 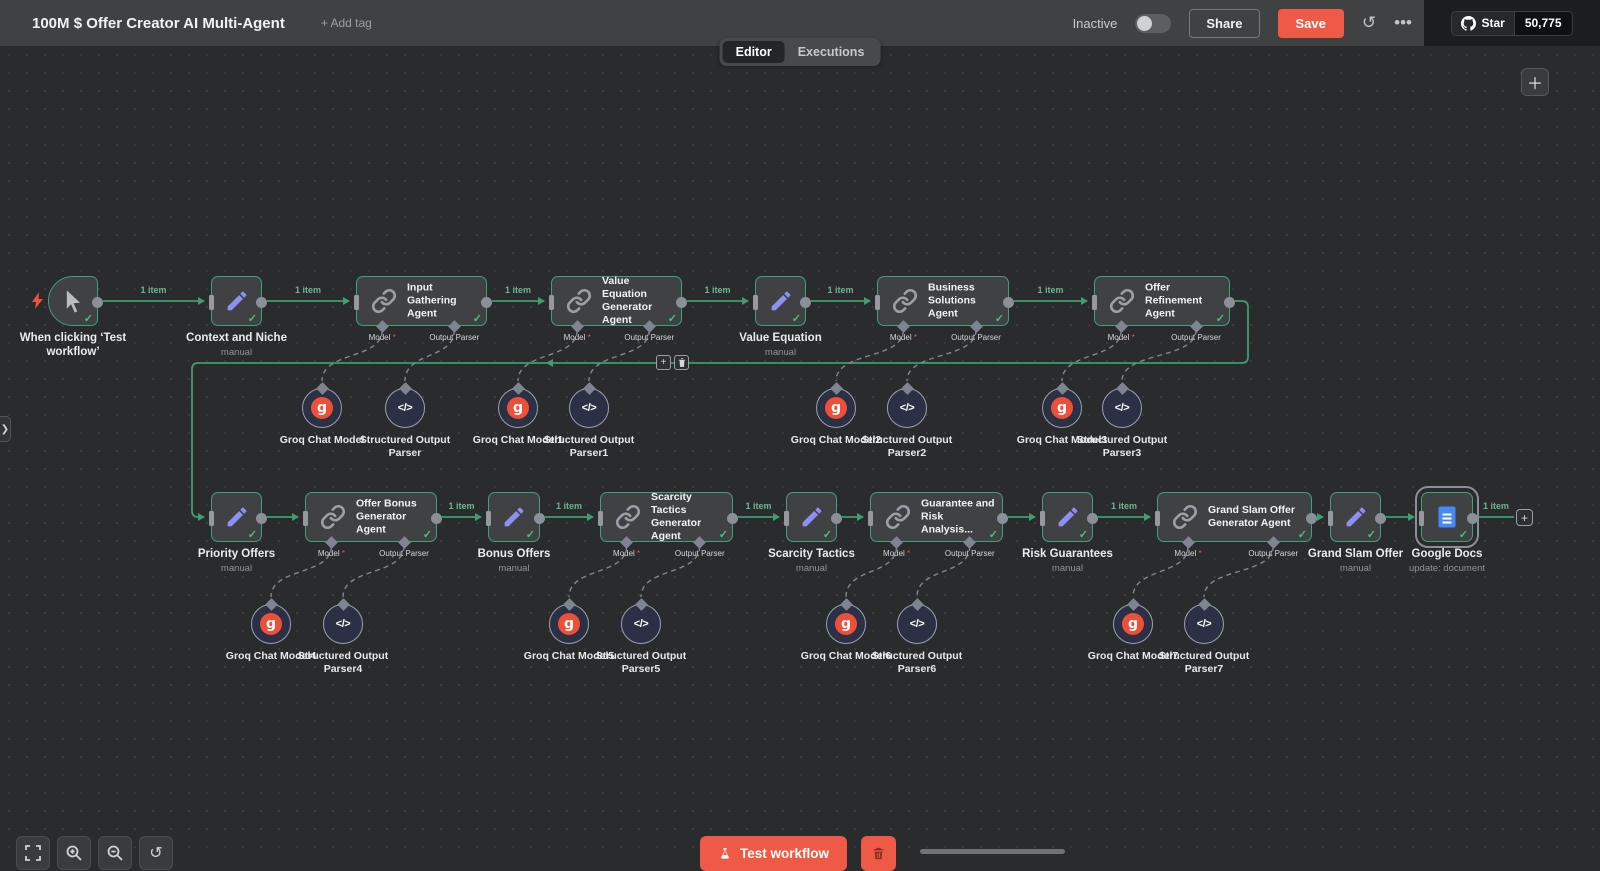 I want to click on node-scarcity: ✓, so click(x=813, y=517).